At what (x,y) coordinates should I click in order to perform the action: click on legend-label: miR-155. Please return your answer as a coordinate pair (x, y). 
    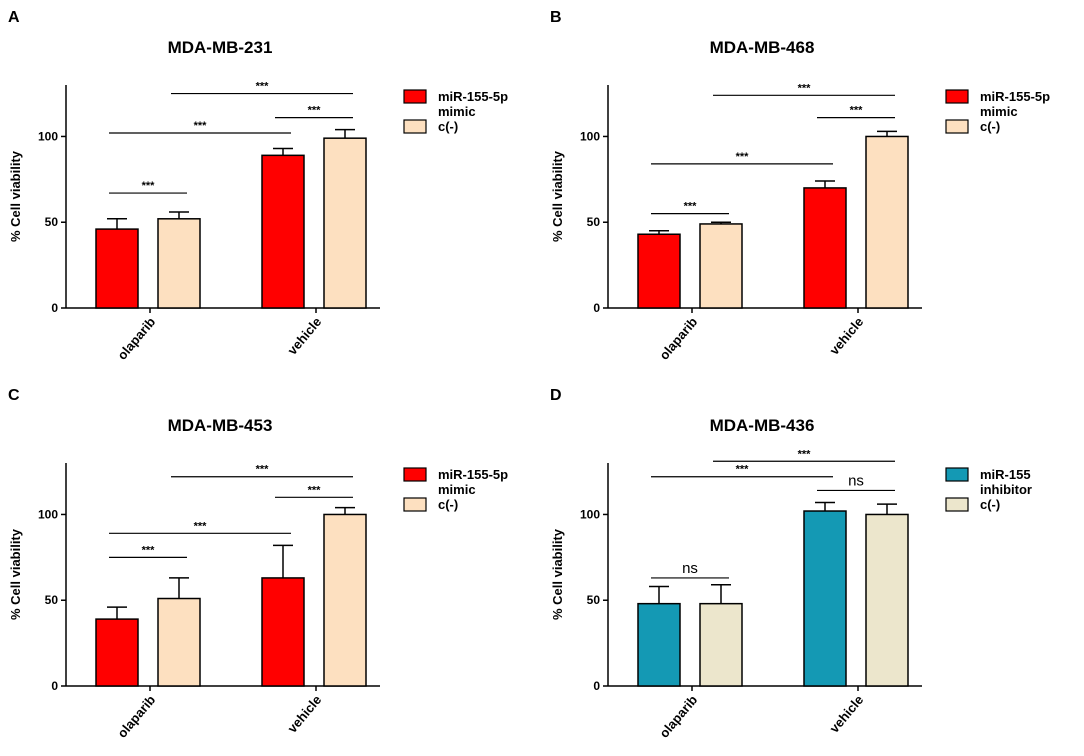
    Looking at the image, I should click on (1005, 474).